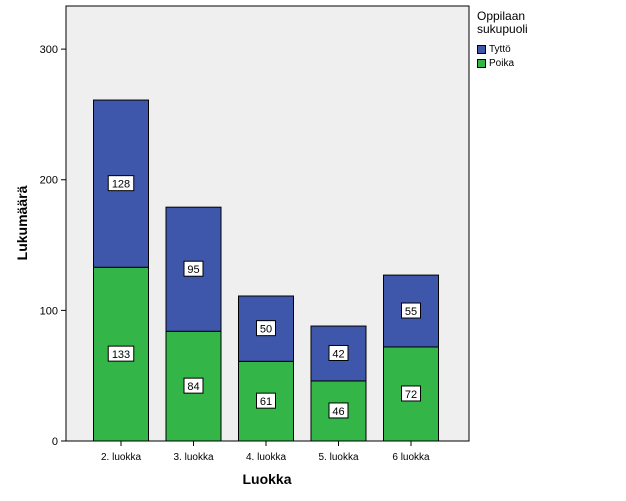 This screenshot has width=626, height=501. Describe the element at coordinates (266, 479) in the screenshot. I see `x-axis-label: Luokka` at that location.